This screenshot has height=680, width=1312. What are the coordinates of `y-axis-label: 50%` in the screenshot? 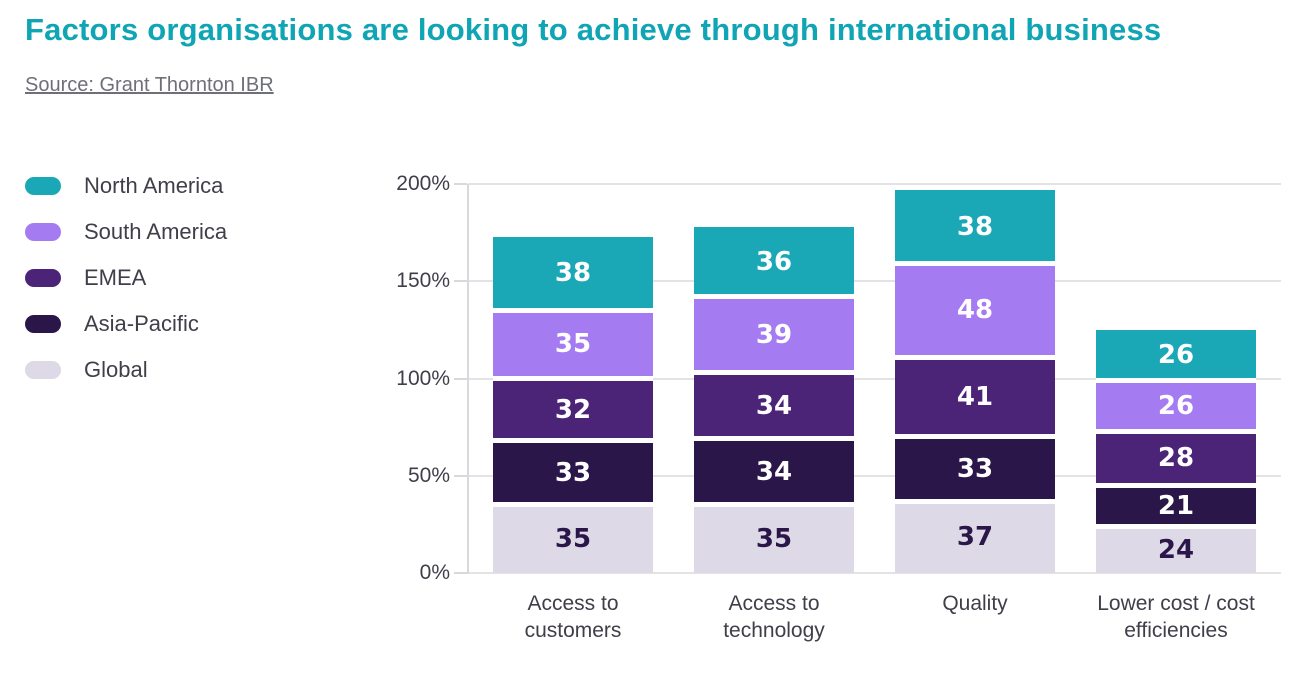 It's located at (428, 475).